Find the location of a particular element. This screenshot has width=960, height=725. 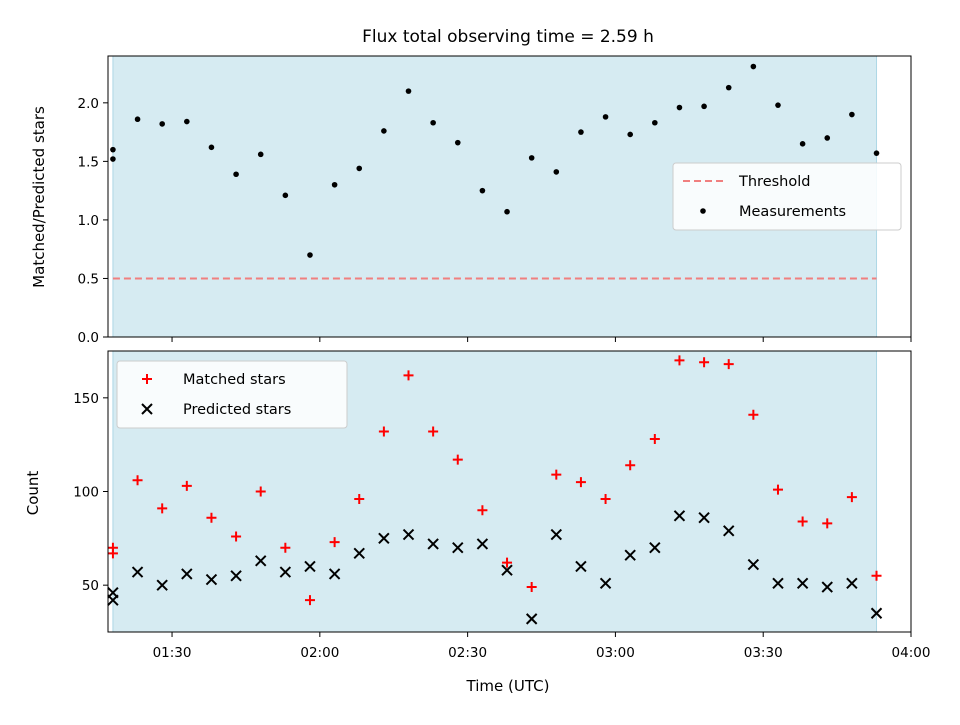

x-tick-label: 03:30 is located at coordinates (763, 653).